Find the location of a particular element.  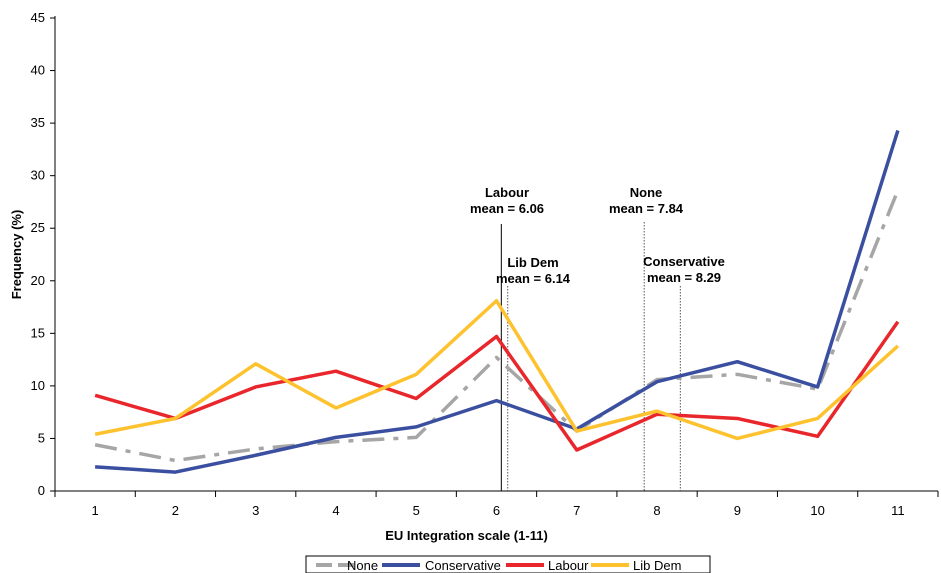

y-tick-label: 0 is located at coordinates (41, 490).